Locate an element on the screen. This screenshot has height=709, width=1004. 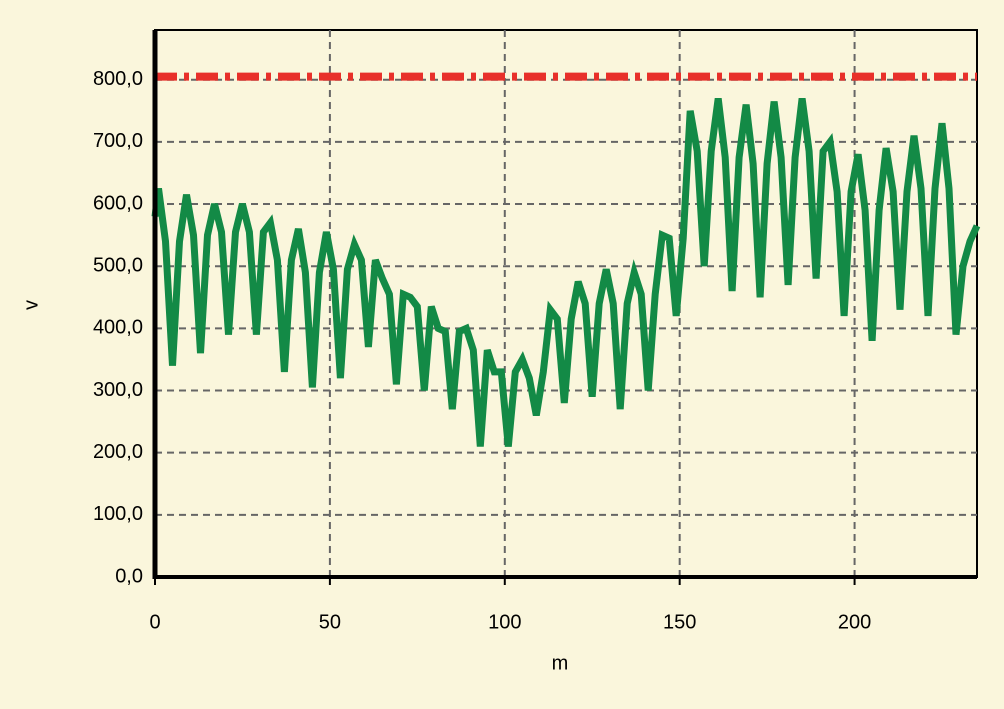
y-tick-label: 0,0 is located at coordinates (129, 576).